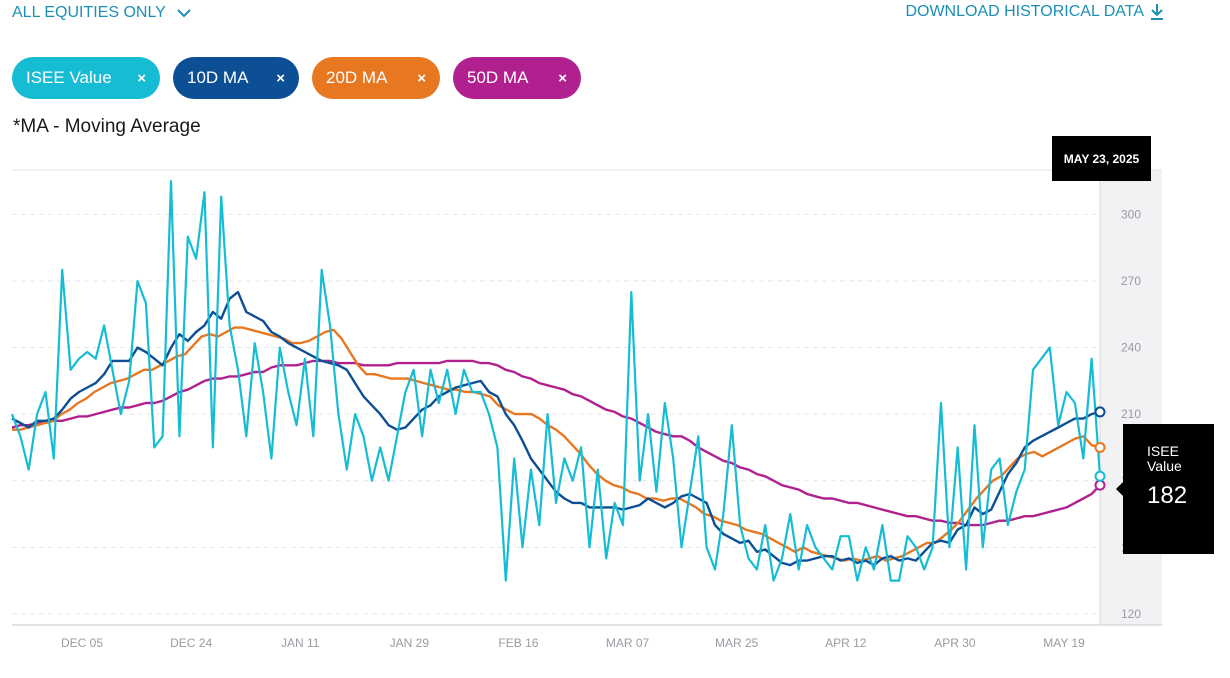 This screenshot has width=1230, height=678. I want to click on end-marker-20d-ma, so click(1100, 447).